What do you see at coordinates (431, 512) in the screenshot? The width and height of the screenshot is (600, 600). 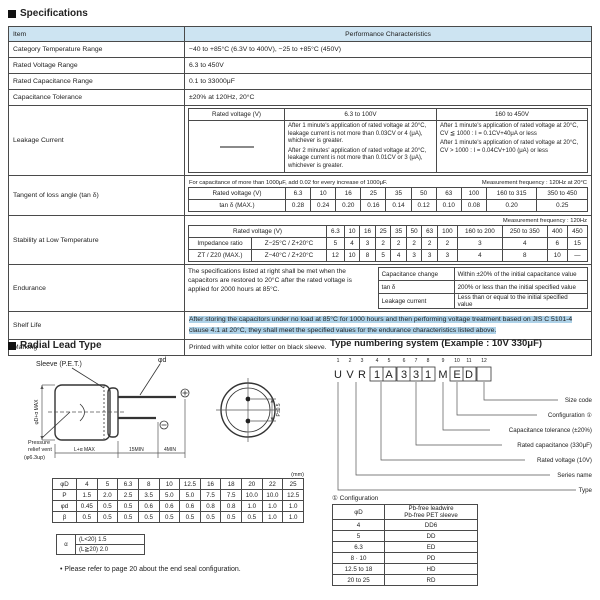 I see `cfg-col2-header: Pb-free leadwire Pb-free PET sleeve` at bounding box center [431, 512].